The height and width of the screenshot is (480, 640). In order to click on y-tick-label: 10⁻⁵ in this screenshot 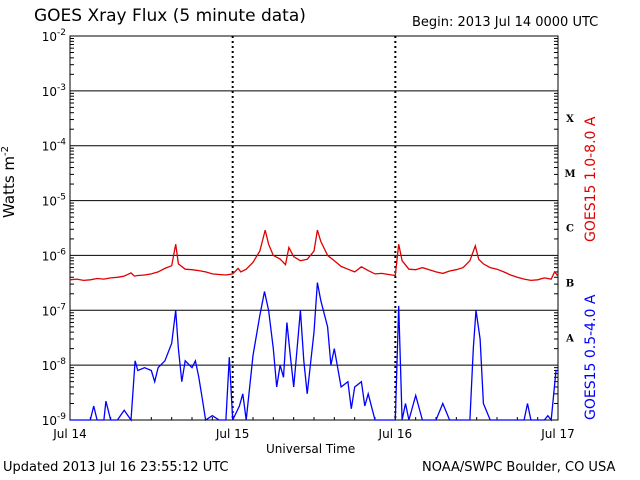, I will do `click(54, 201)`.